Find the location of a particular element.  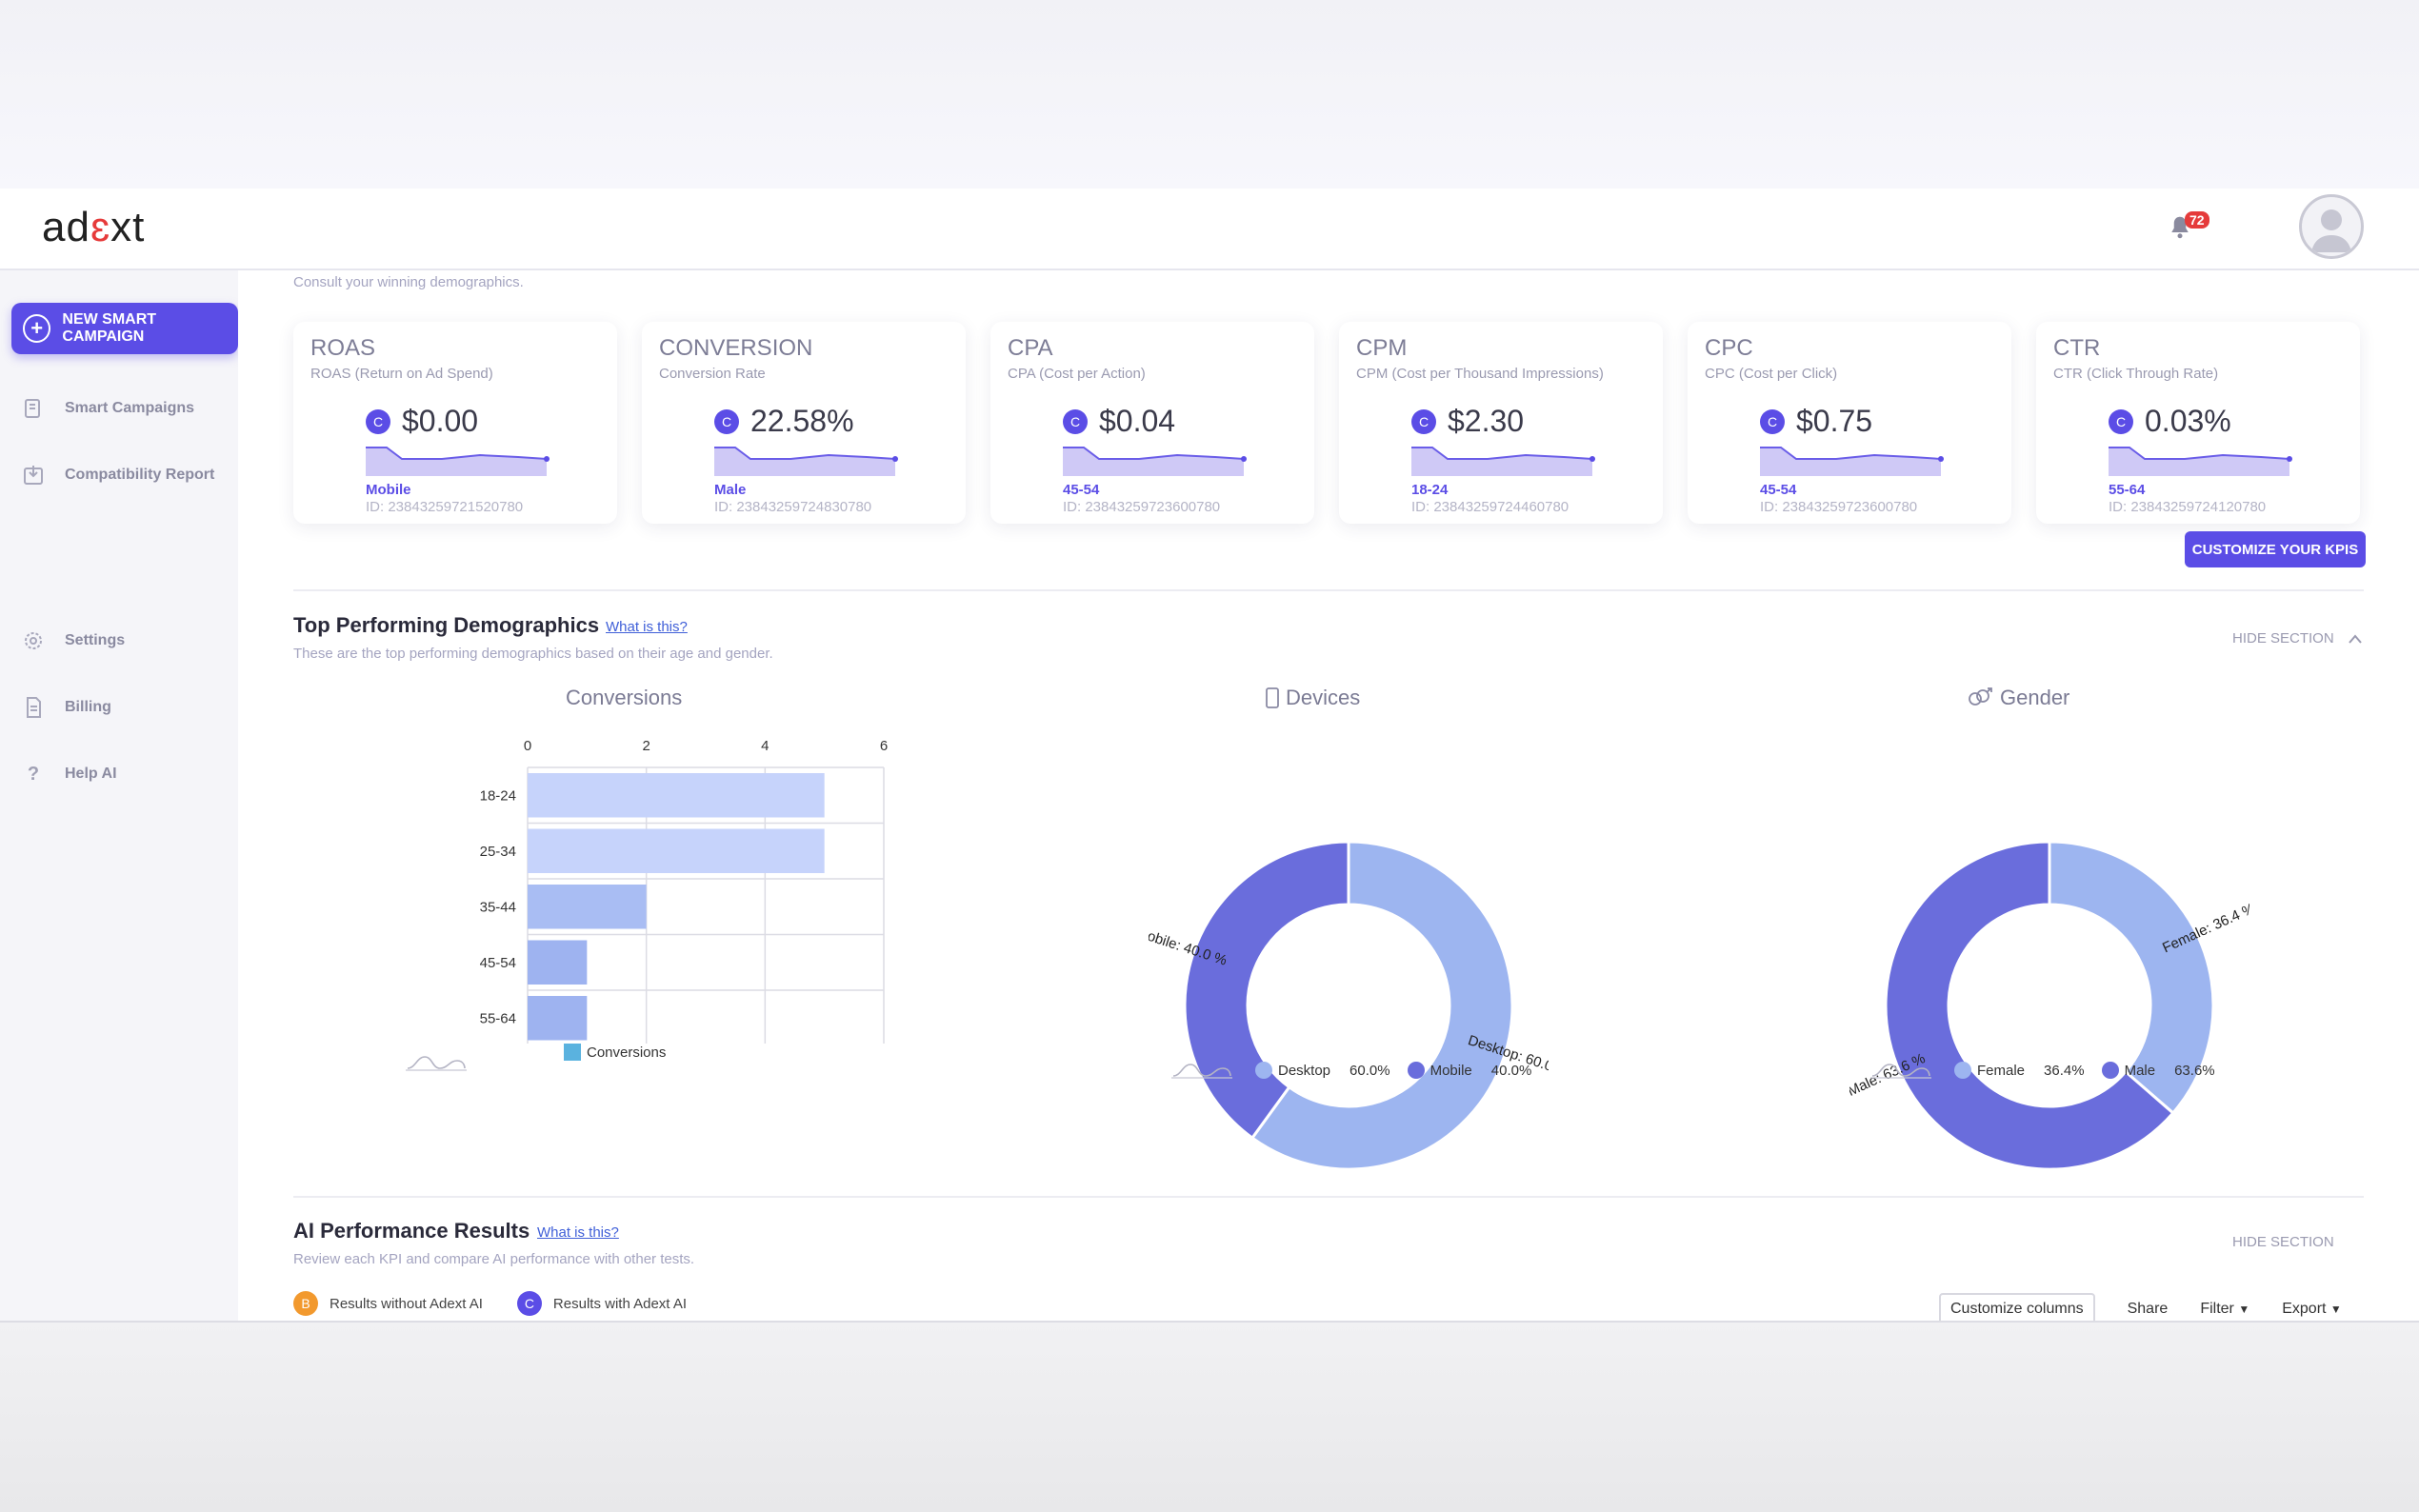

gender-chart-title: Gender is located at coordinates (2017, 698).